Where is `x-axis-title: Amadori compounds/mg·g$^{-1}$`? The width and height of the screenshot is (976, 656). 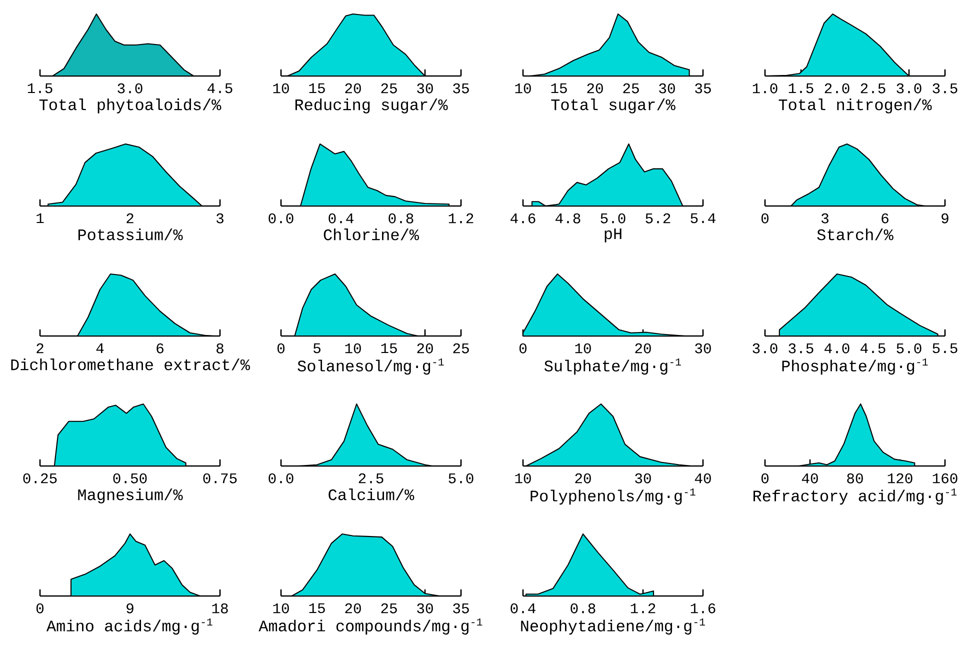
x-axis-title: Amadori compounds/mg·g$^{-1}$ is located at coordinates (370, 626).